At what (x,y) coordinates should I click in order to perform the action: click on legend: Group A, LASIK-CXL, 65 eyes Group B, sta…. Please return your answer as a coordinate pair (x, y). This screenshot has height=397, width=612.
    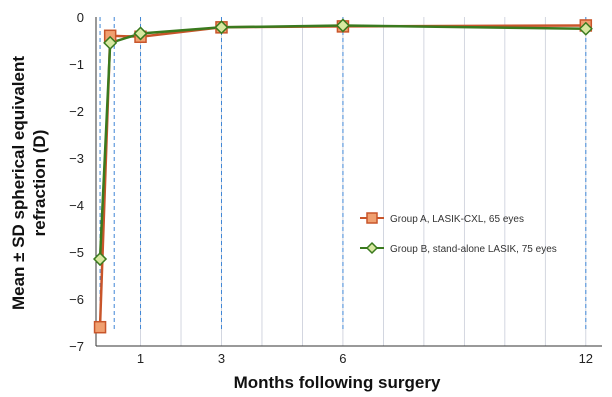
    Looking at the image, I should click on (458, 233).